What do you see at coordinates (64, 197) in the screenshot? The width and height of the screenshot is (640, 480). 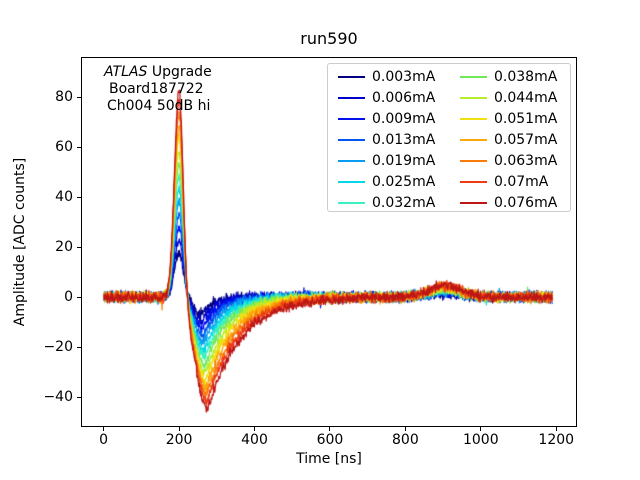 I see `y-tick-label: 40` at bounding box center [64, 197].